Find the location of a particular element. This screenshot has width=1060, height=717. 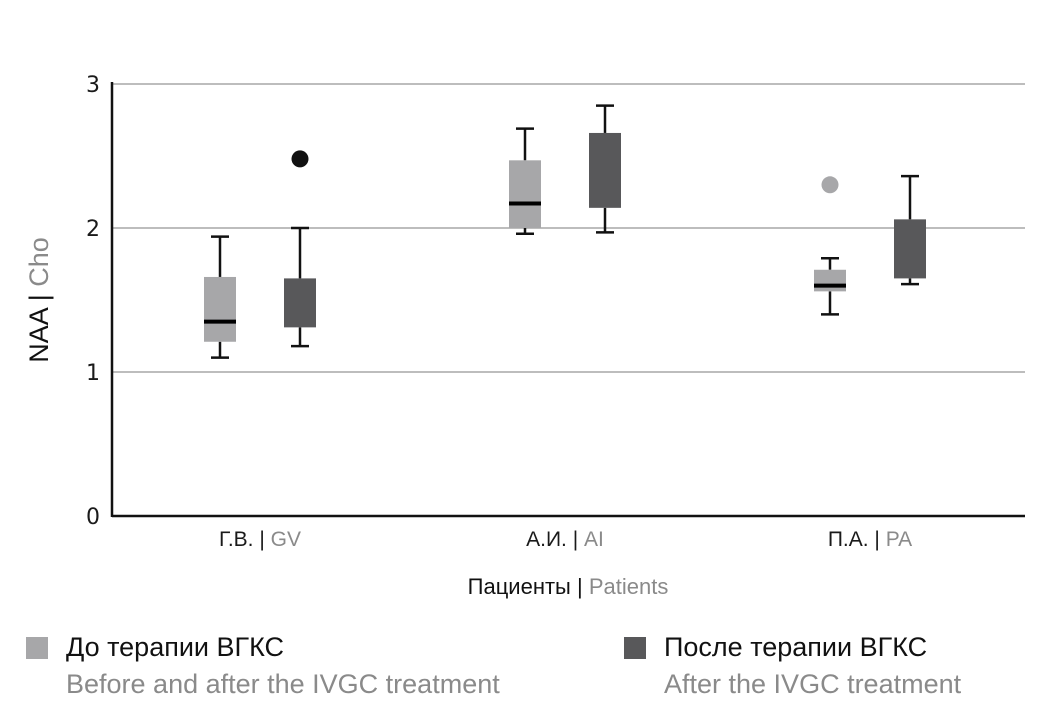

x-axis-label-main: Пациенты is located at coordinates (519, 586).